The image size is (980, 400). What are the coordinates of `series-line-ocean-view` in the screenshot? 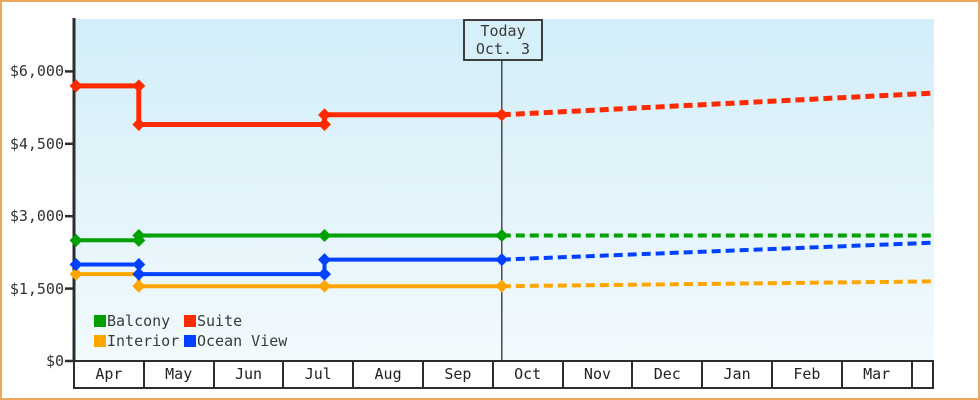 It's located at (289, 267).